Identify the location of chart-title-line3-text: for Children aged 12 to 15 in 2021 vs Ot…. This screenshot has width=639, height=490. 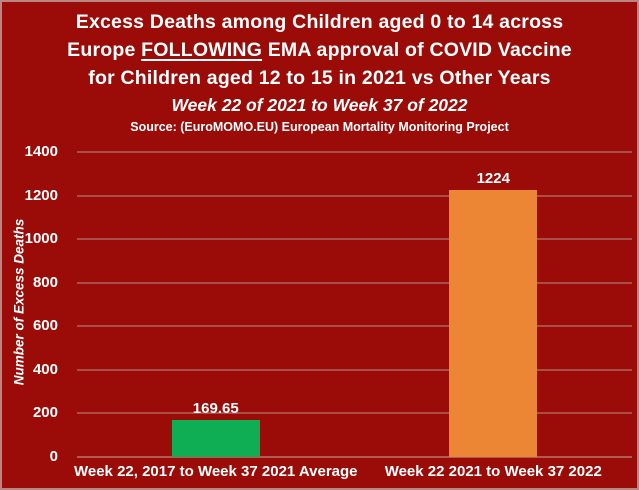
(319, 78).